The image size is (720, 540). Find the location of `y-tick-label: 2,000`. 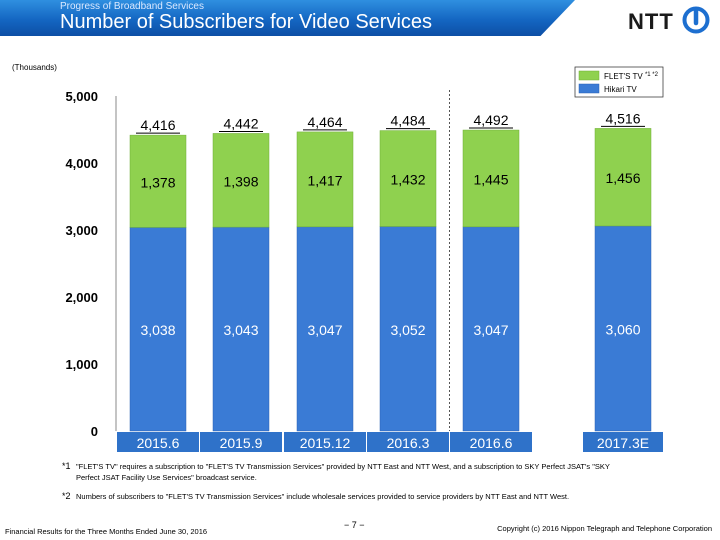

y-tick-label: 2,000 is located at coordinates (81, 297).